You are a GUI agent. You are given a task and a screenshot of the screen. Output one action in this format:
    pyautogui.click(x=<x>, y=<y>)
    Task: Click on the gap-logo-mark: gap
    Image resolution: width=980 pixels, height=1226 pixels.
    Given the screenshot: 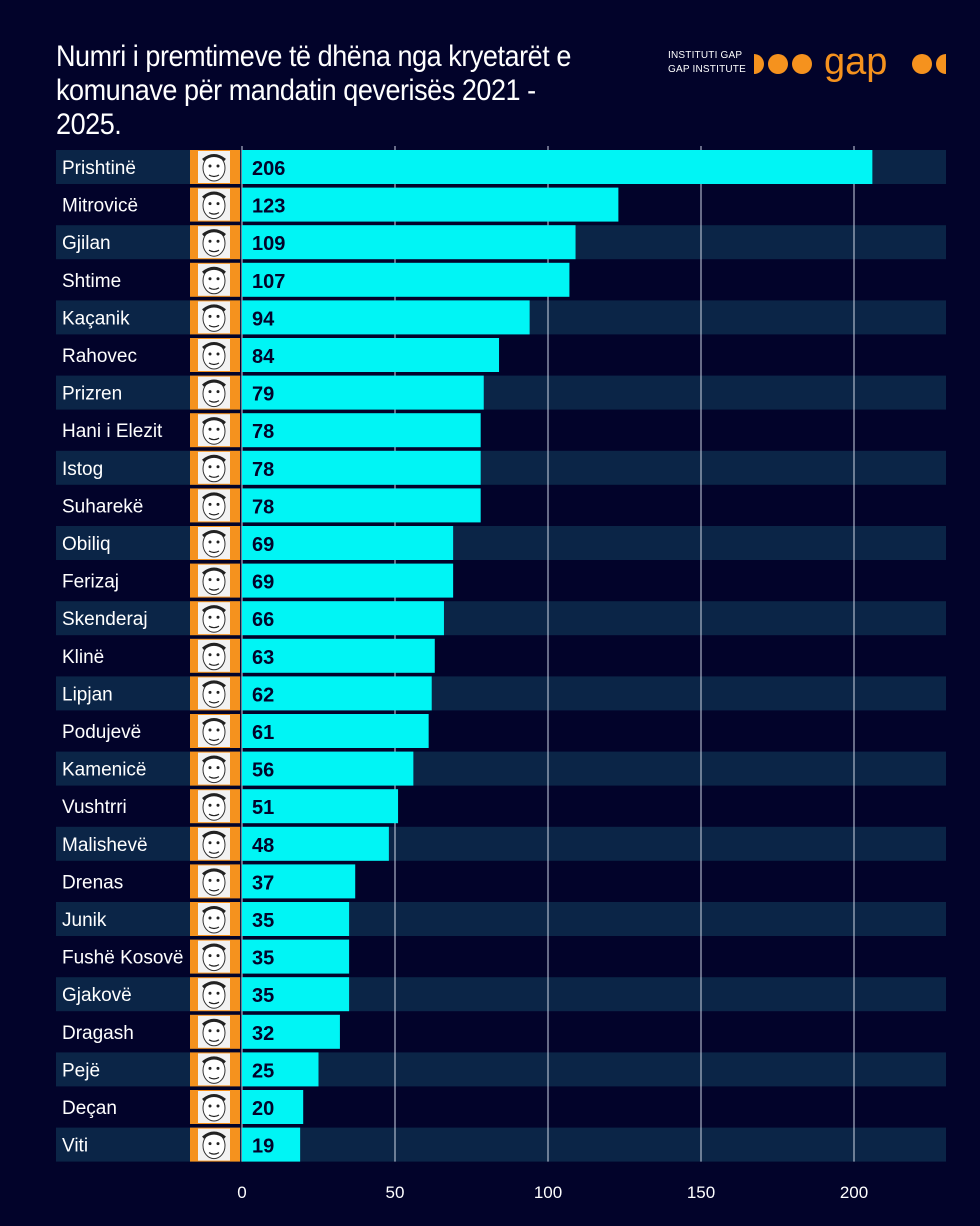 What is the action you would take?
    pyautogui.click(x=850, y=64)
    